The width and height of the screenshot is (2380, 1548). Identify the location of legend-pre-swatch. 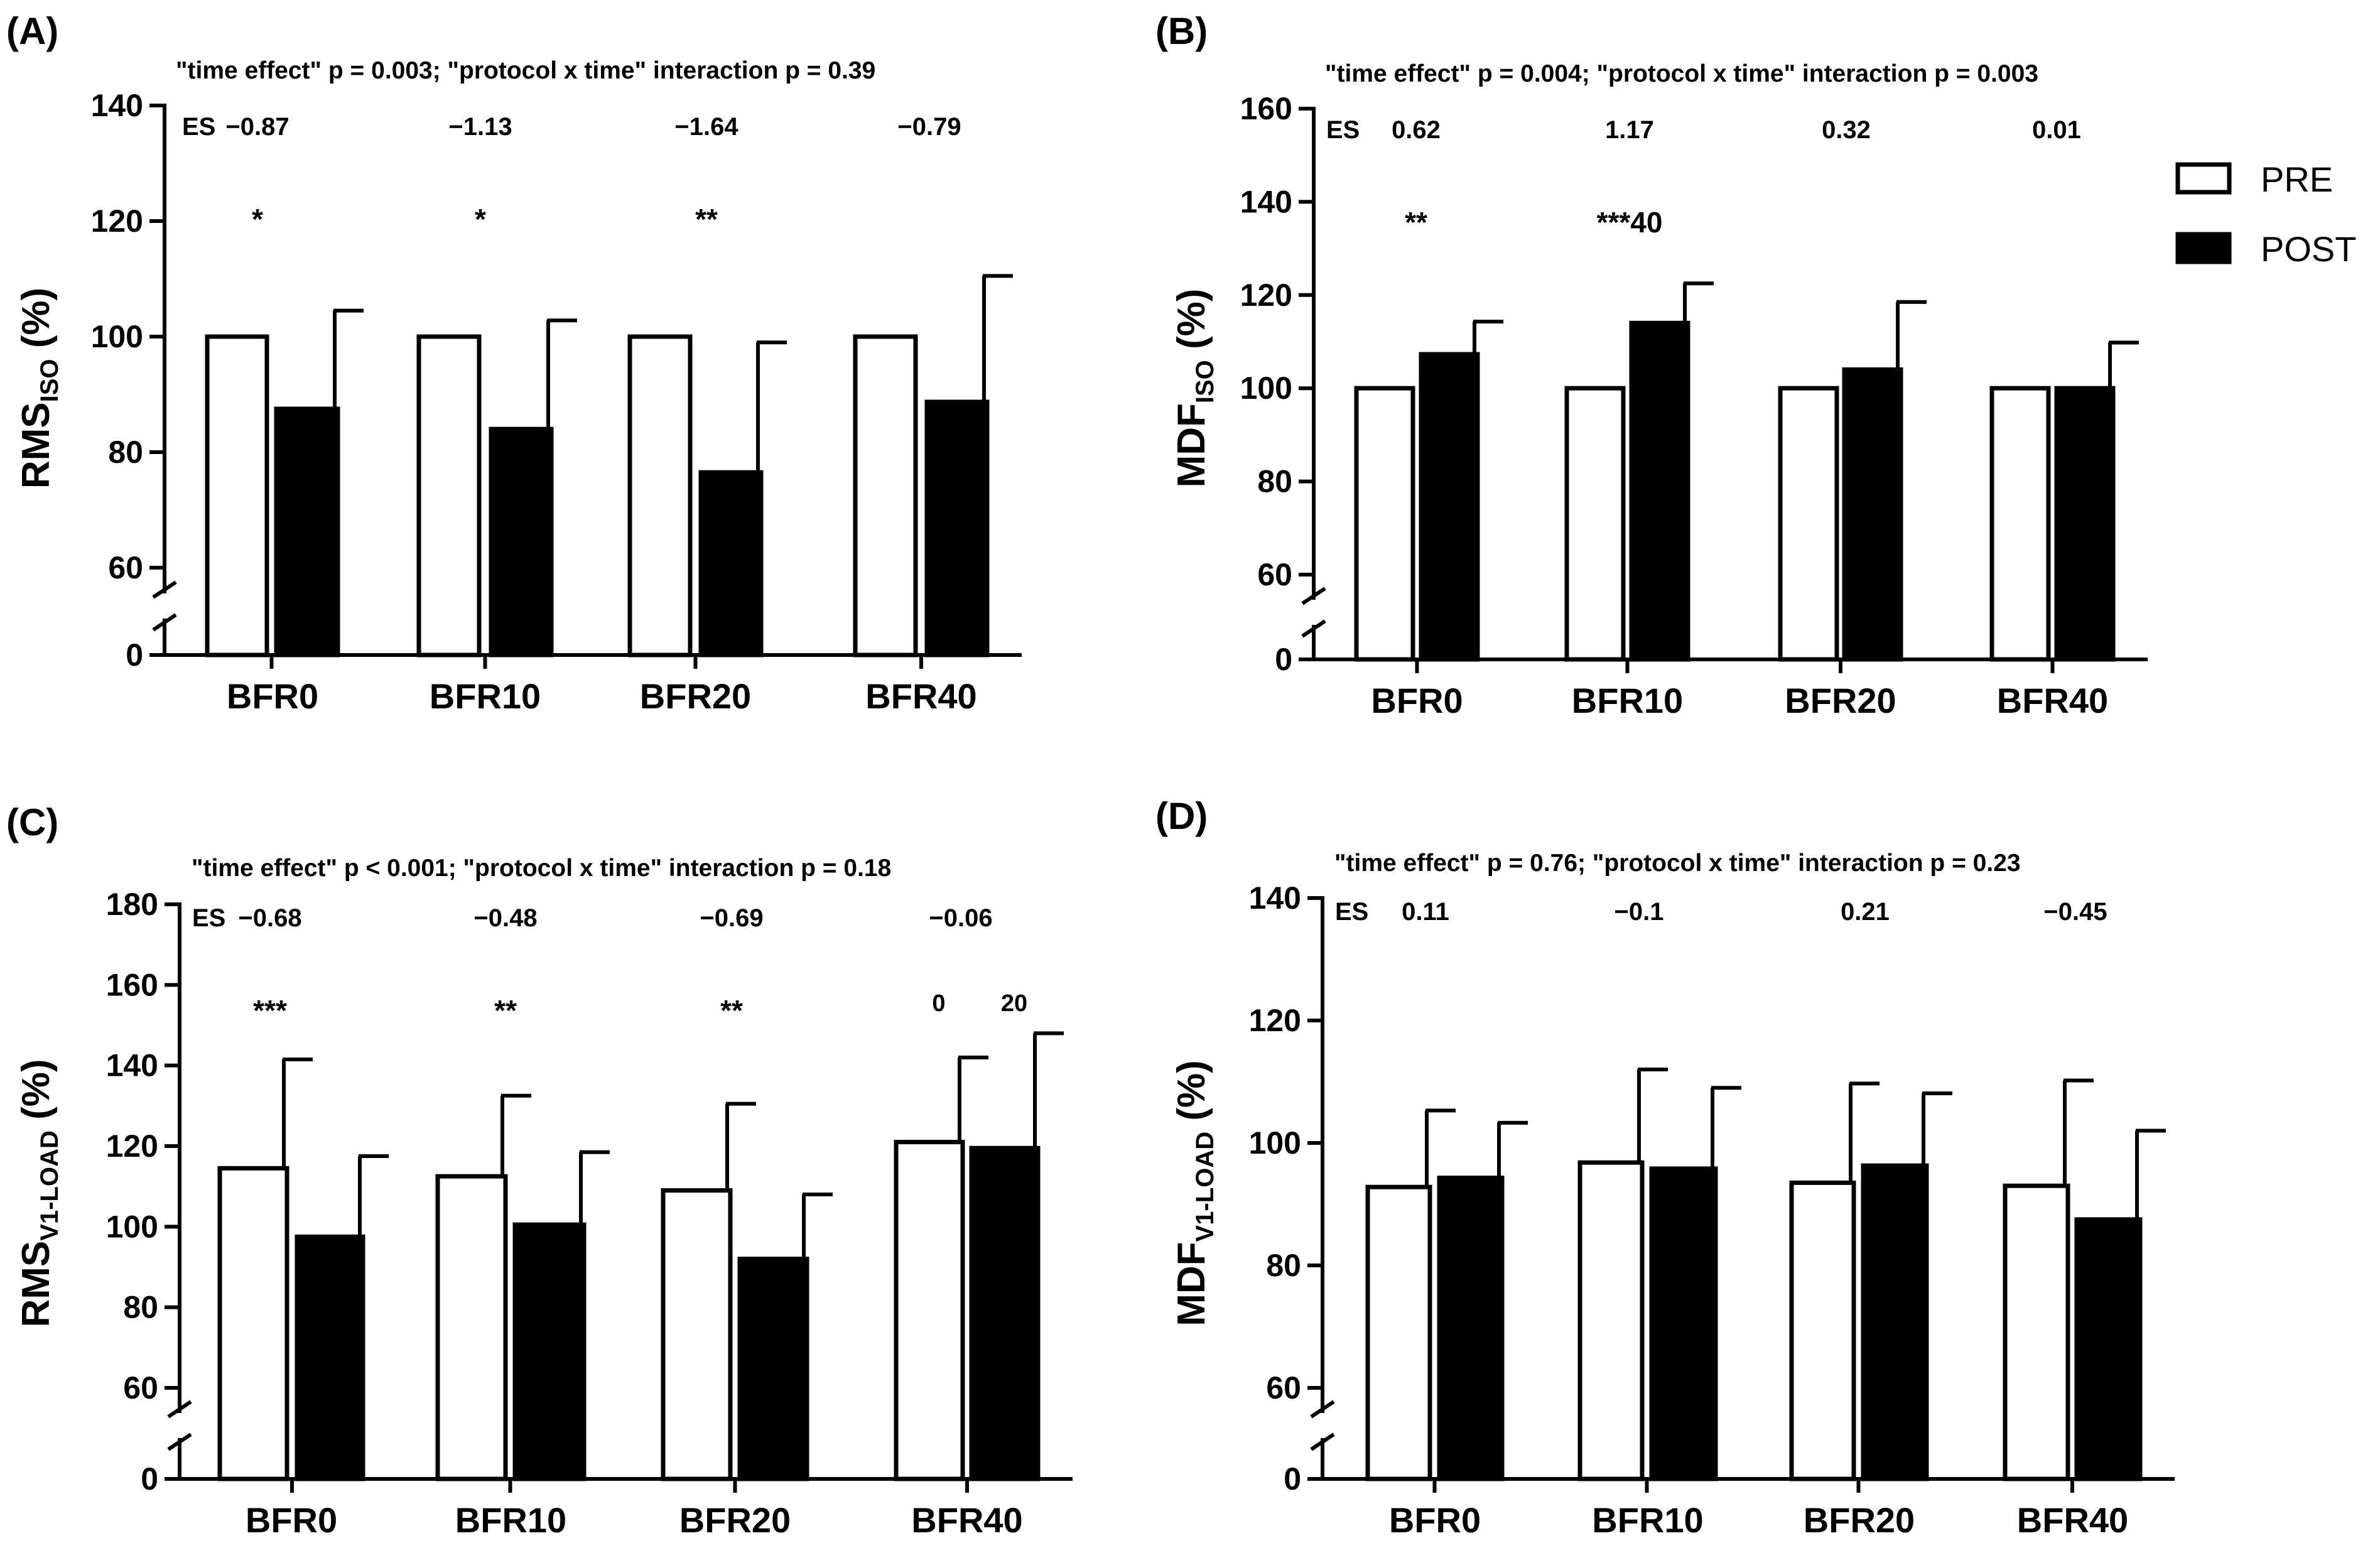
(2203, 179).